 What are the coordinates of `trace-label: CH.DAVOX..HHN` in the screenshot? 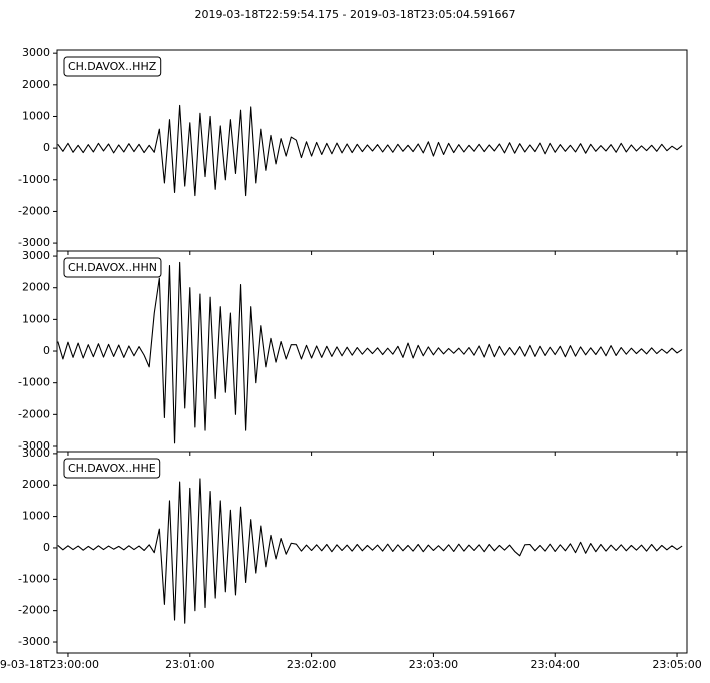 It's located at (112, 267).